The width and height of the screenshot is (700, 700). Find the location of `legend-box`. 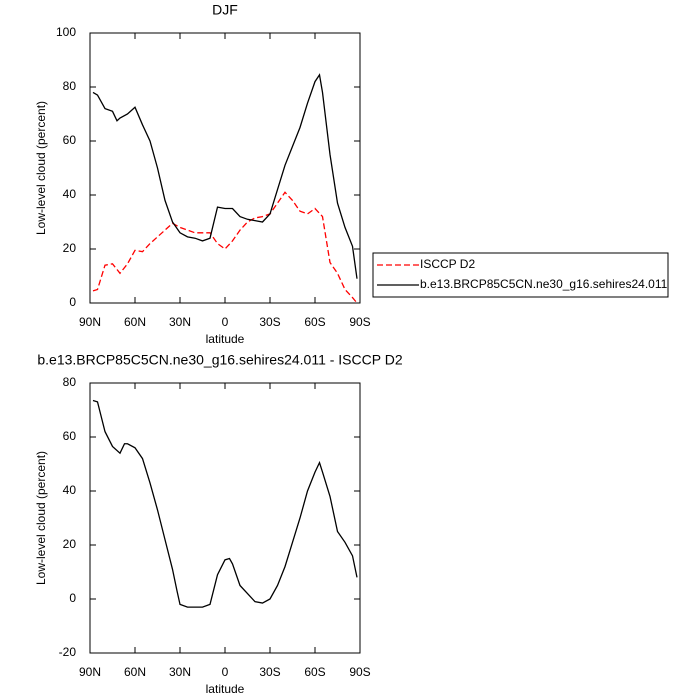

legend-box is located at coordinates (520, 275).